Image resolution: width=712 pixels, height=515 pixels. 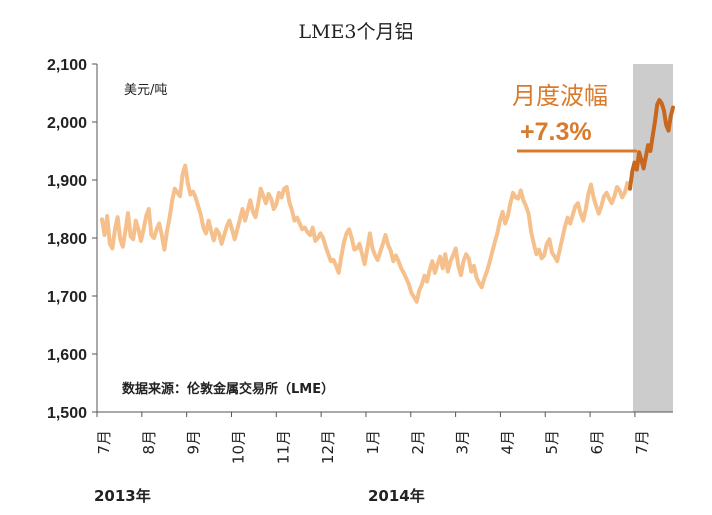 I want to click on x-tick-label: 8月, so click(x=149, y=442).